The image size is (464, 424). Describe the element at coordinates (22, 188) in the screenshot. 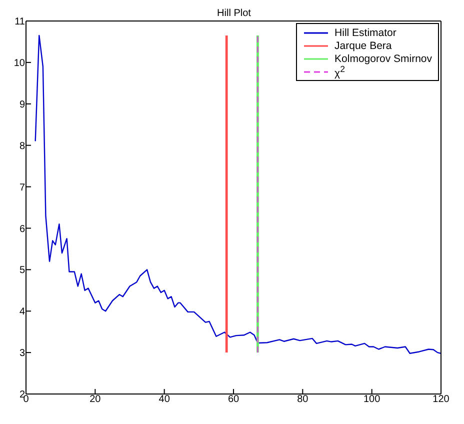

I see `y-tick-label: 7` at that location.